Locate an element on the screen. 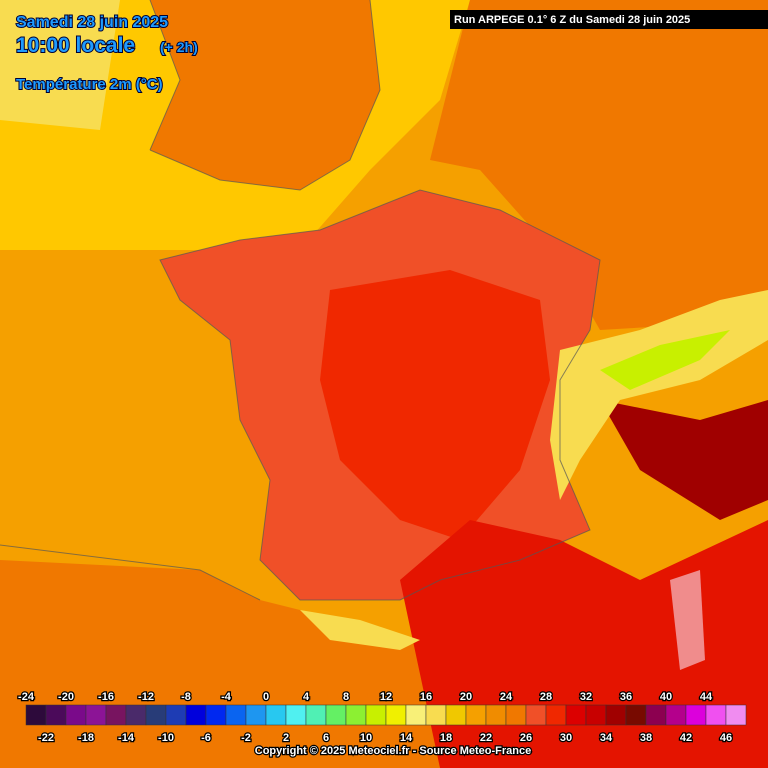  legend-label: 30 is located at coordinates (566, 738).